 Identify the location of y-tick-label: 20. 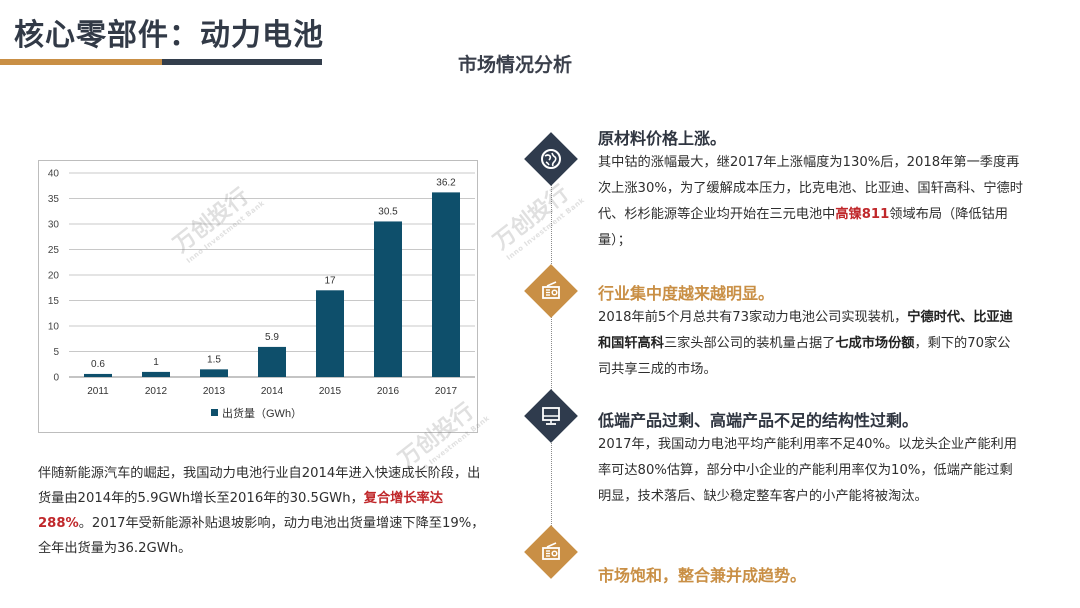
(54, 276).